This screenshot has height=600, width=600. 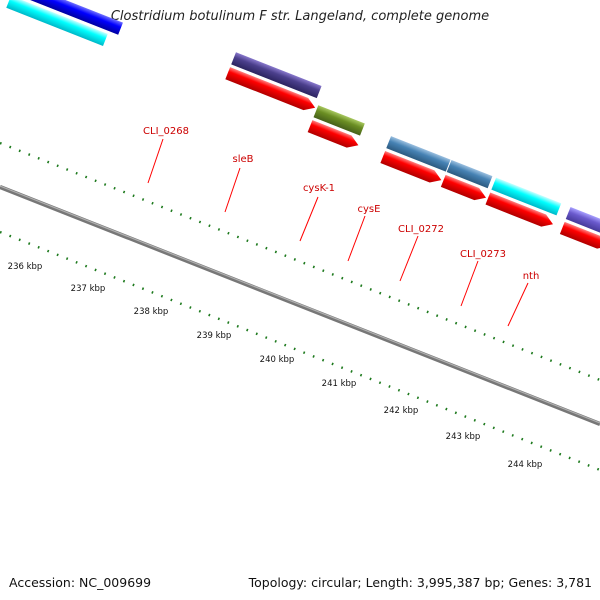 What do you see at coordinates (277, 360) in the screenshot?
I see `ruler-label-240: 240 kbp` at bounding box center [277, 360].